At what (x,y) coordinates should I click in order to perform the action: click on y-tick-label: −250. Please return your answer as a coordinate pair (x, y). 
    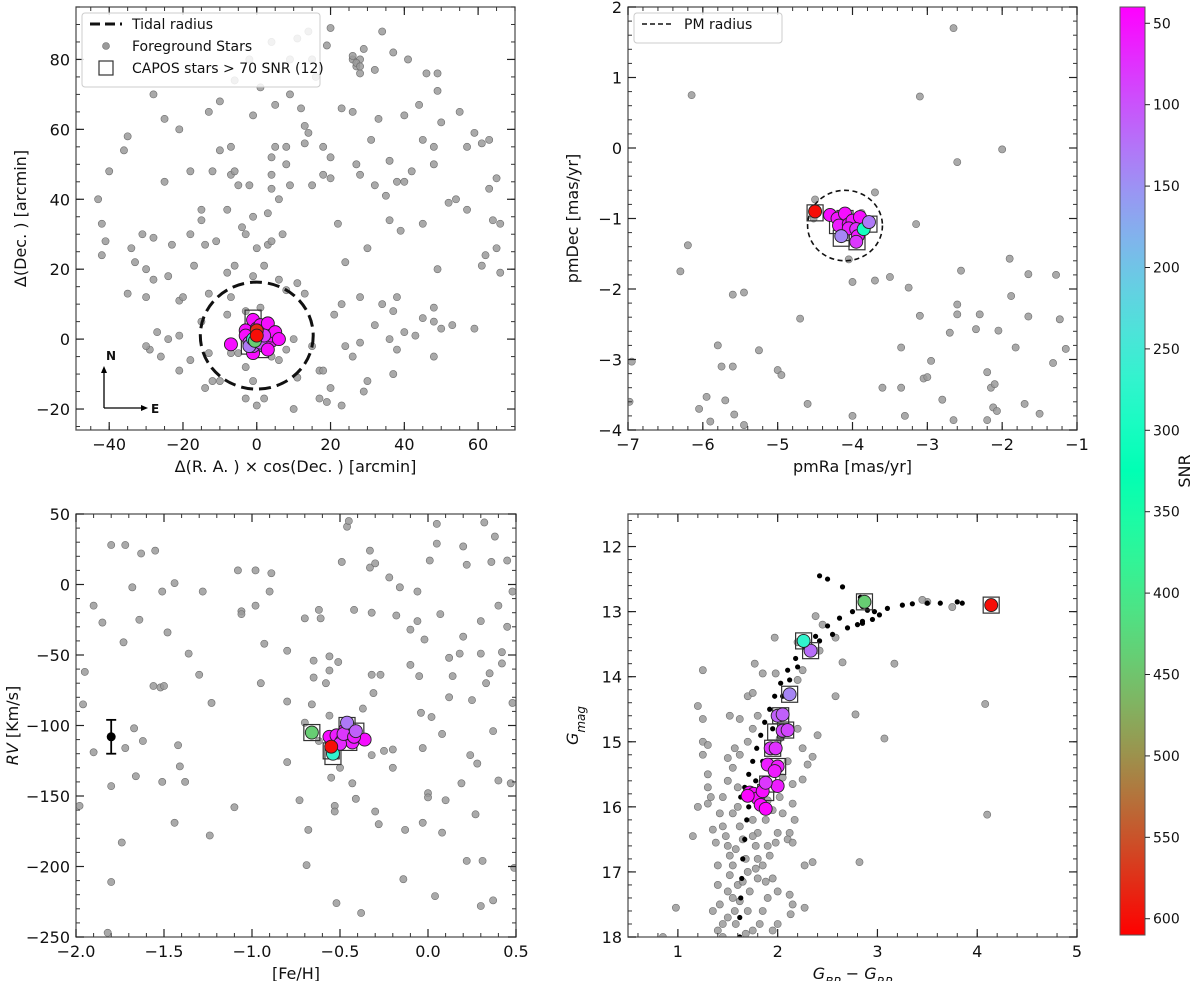
    Looking at the image, I should click on (48, 937).